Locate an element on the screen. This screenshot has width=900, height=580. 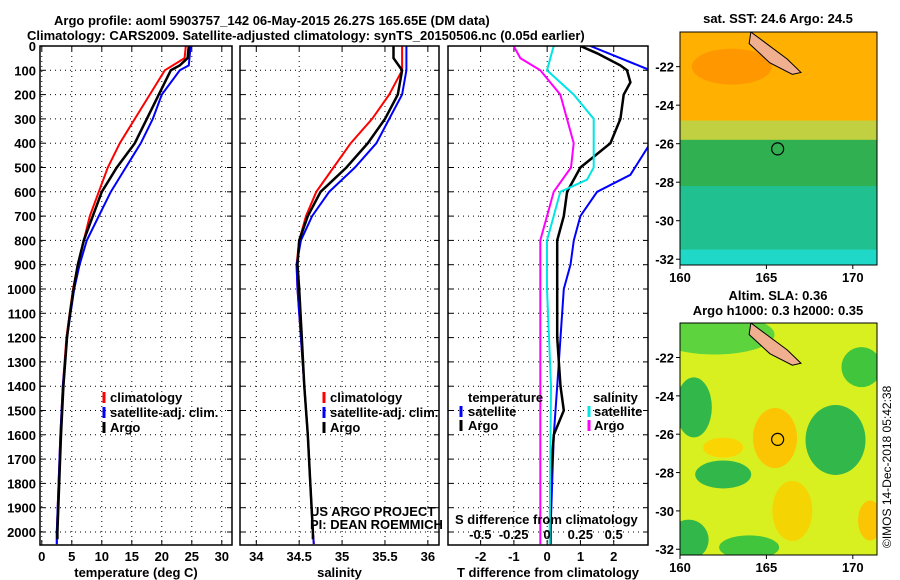
y-tick-label: 800 is located at coordinates (25, 240).